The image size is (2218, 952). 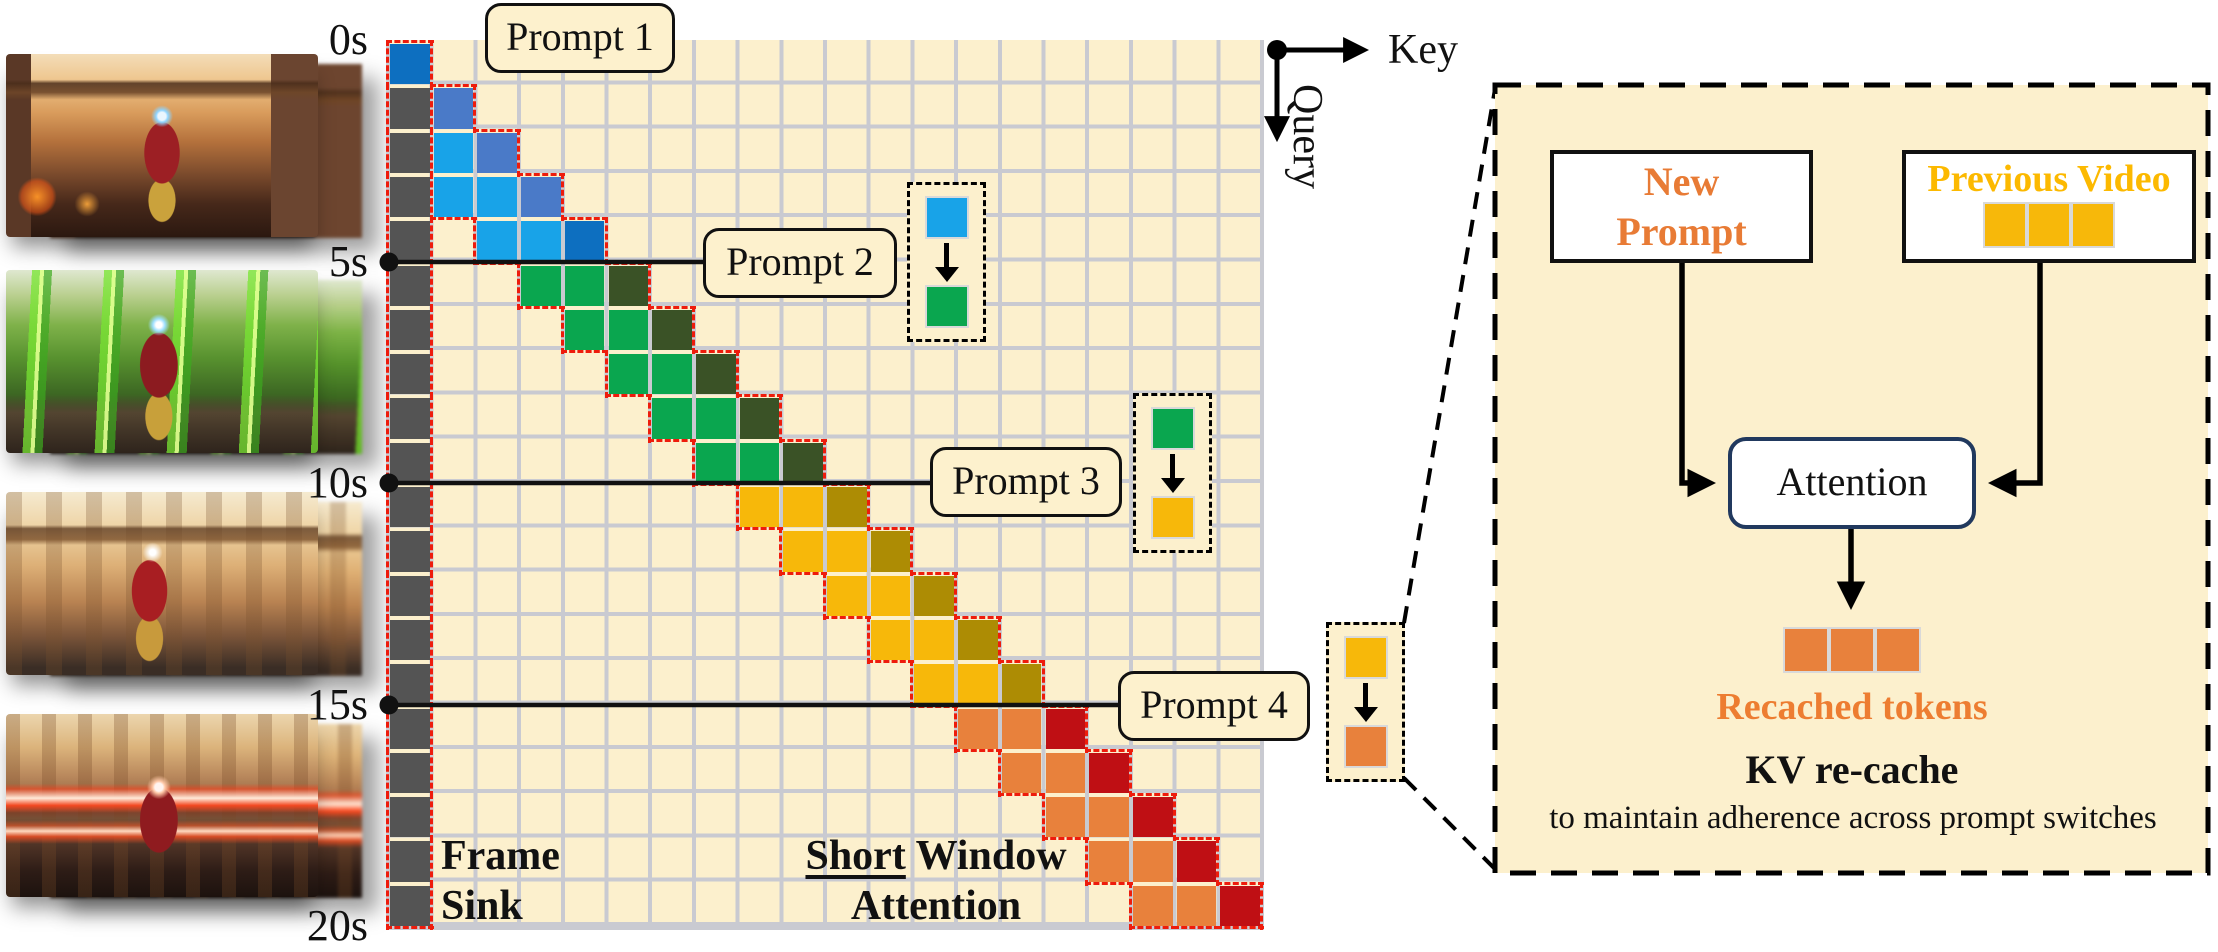 What do you see at coordinates (1423, 50) in the screenshot?
I see `key-axis-label: Key` at bounding box center [1423, 50].